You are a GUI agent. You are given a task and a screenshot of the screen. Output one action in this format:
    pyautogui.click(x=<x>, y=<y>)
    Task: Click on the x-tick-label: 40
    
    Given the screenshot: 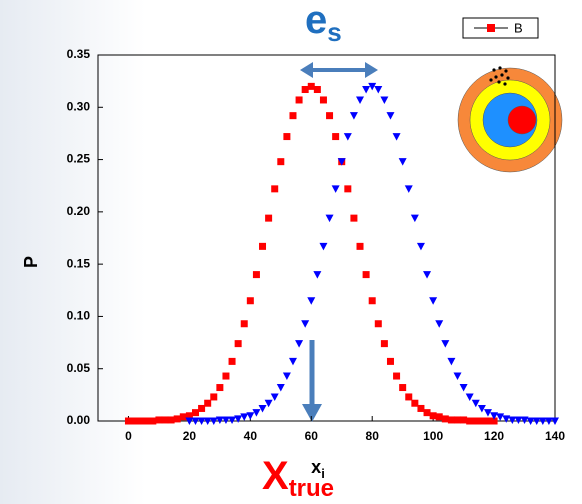 What is the action you would take?
    pyautogui.click(x=251, y=436)
    